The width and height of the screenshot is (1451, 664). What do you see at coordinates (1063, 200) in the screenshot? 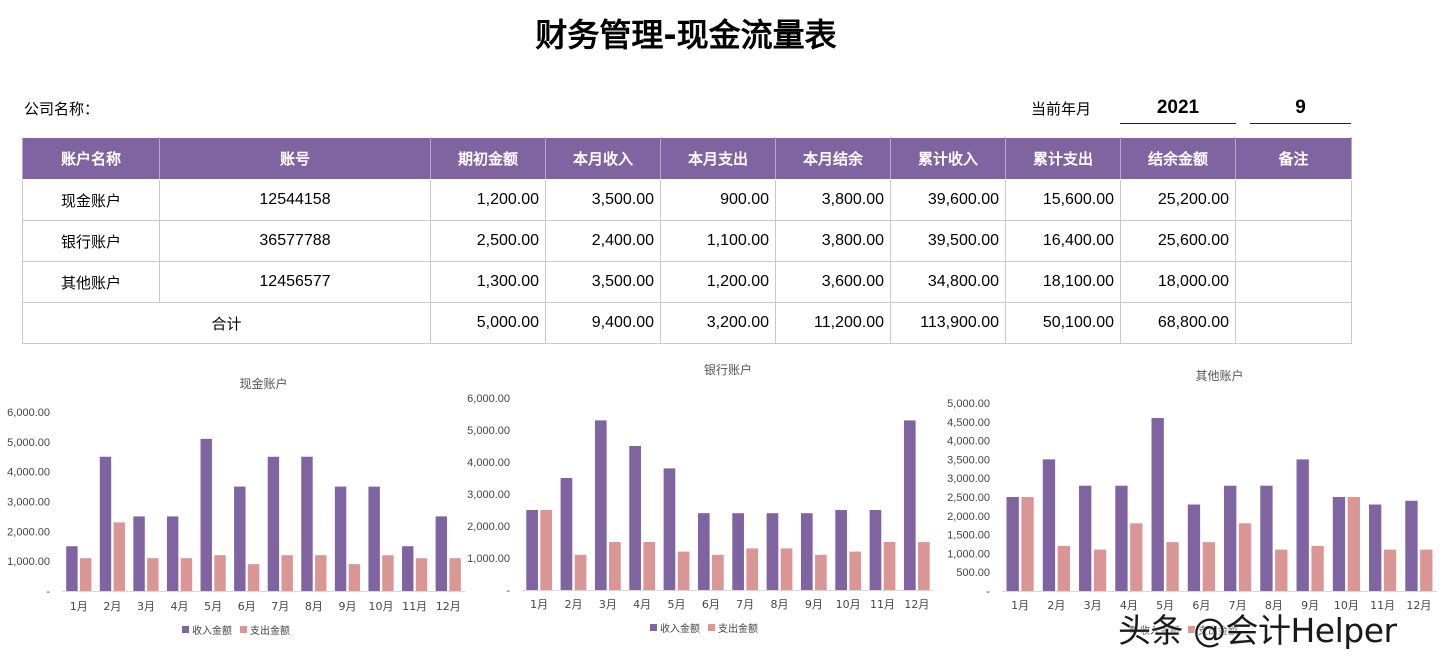
I see `cell-cum-expense: 15,600.00` at bounding box center [1063, 200].